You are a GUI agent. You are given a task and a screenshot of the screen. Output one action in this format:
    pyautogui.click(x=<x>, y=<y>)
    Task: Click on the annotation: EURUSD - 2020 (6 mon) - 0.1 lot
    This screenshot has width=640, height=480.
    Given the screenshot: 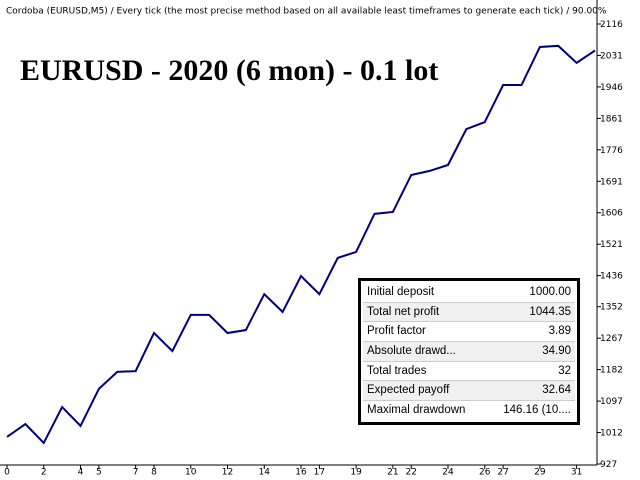 What is the action you would take?
    pyautogui.click(x=229, y=70)
    